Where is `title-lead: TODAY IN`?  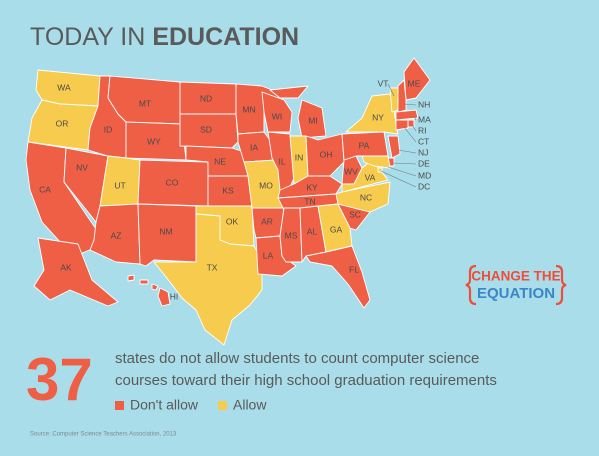
title-lead: TODAY IN is located at coordinates (87, 37).